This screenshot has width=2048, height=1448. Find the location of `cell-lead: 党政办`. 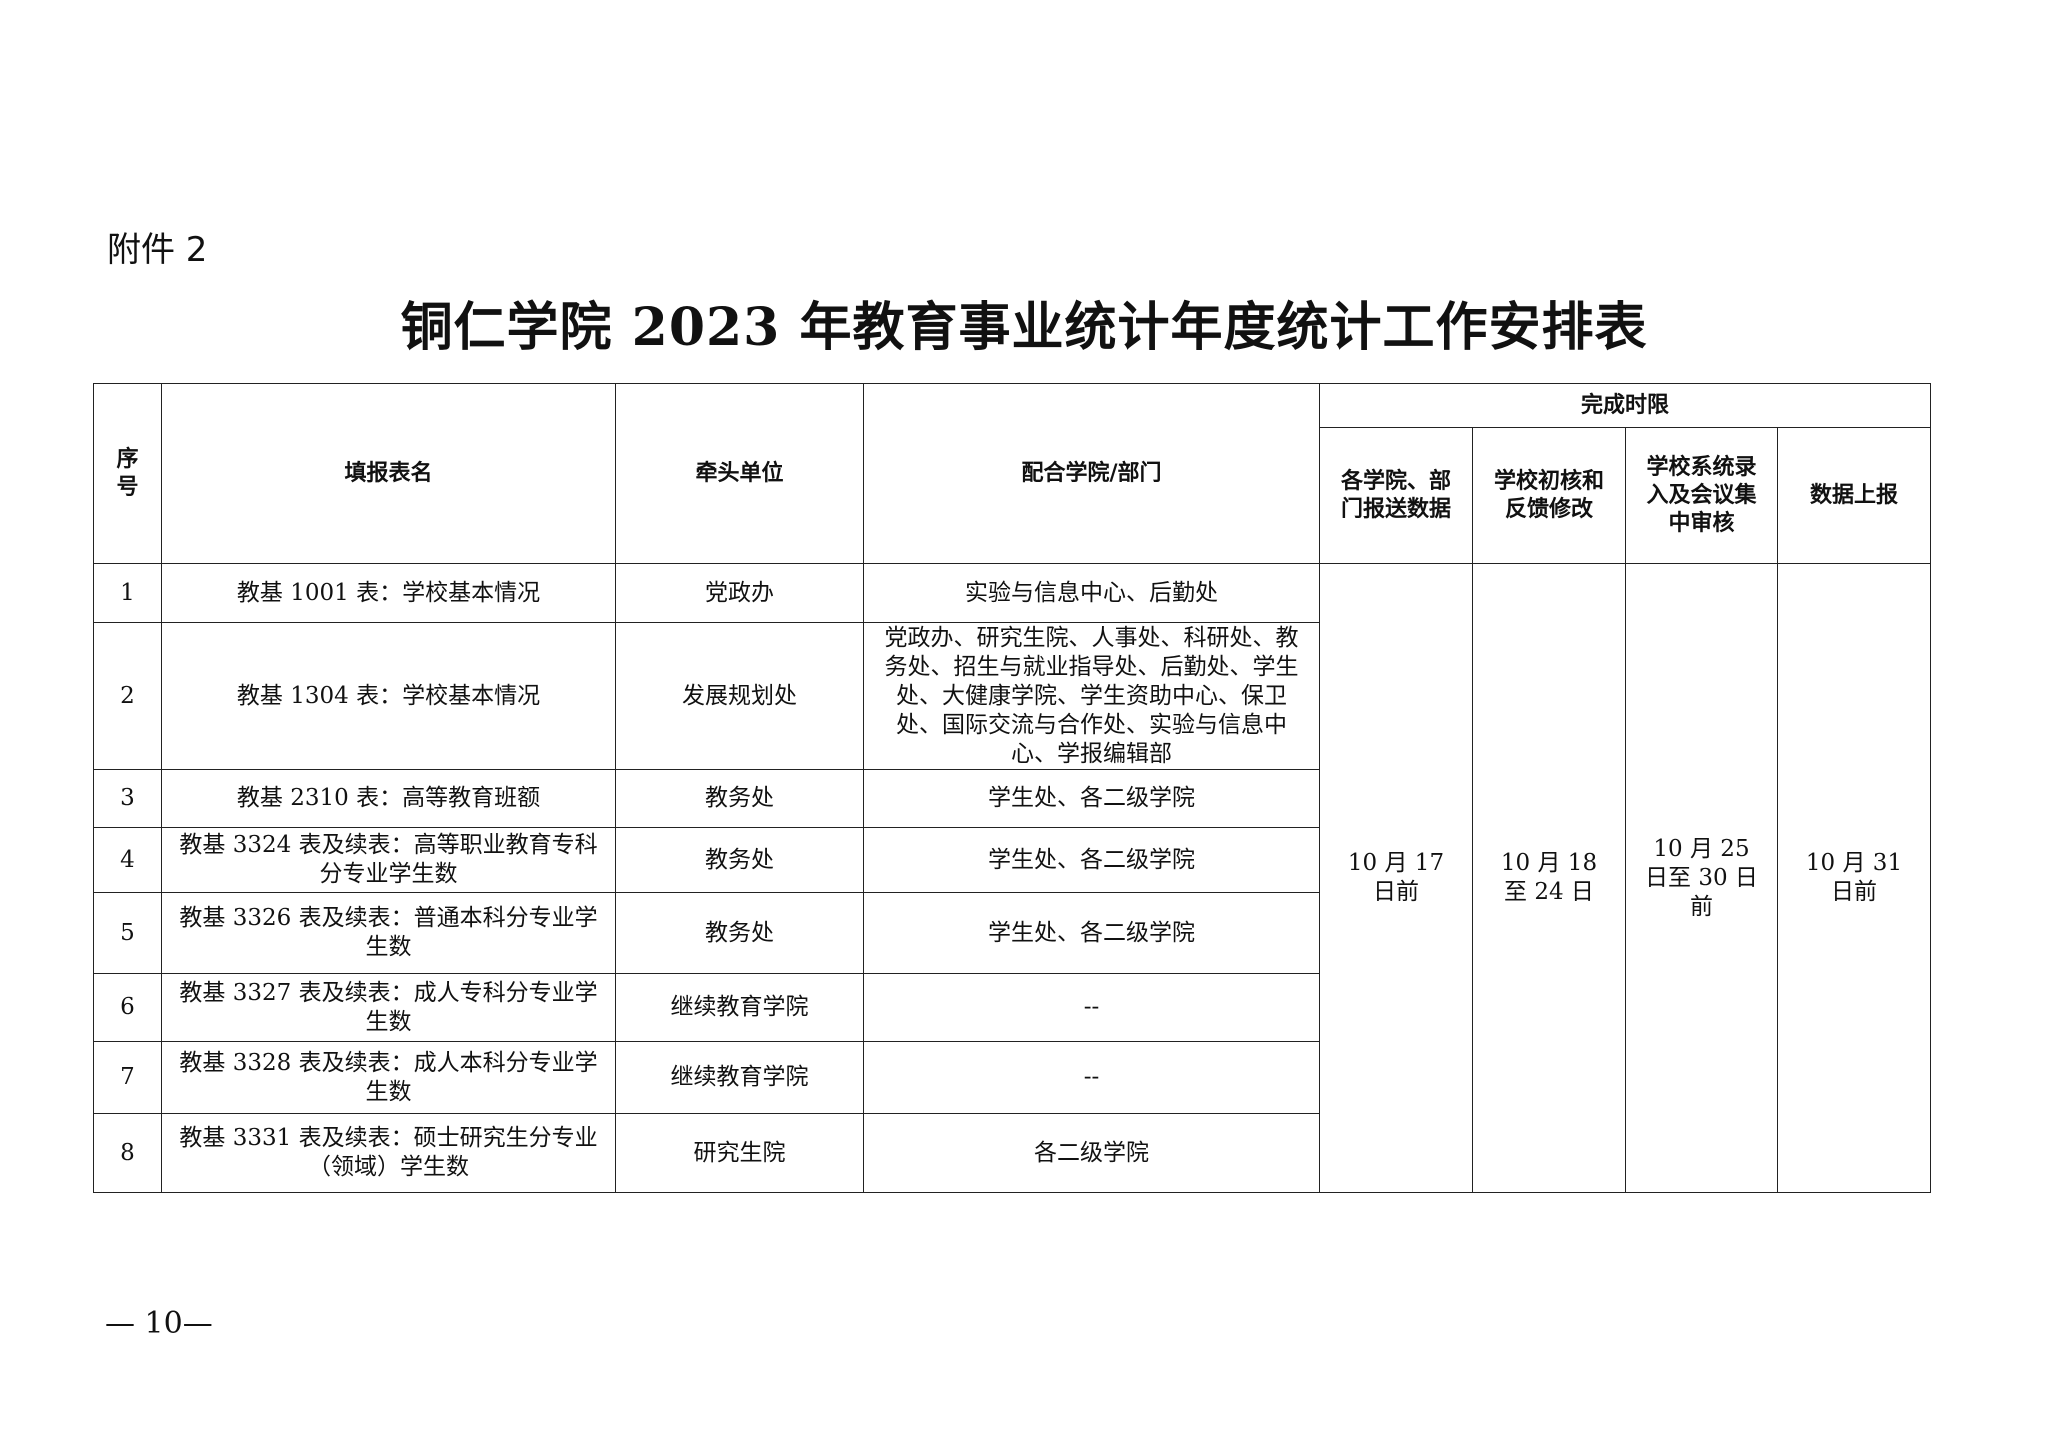

cell-lead: 党政办 is located at coordinates (739, 593).